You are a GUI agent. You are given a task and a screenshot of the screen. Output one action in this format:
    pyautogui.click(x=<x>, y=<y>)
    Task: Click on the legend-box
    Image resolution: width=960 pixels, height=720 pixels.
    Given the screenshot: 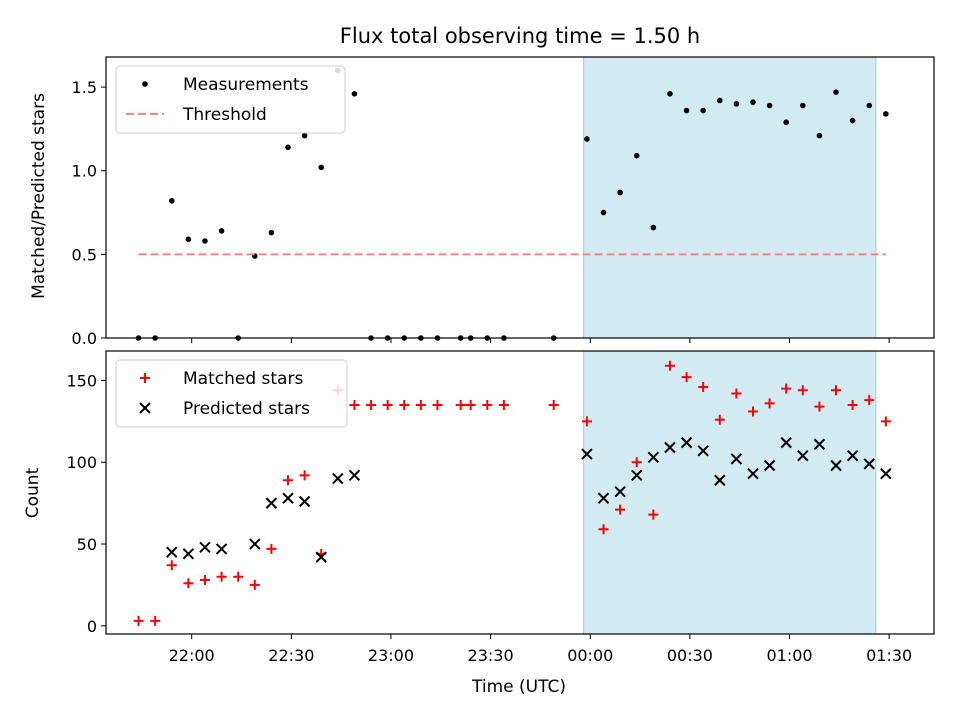 What is the action you would take?
    pyautogui.click(x=231, y=393)
    